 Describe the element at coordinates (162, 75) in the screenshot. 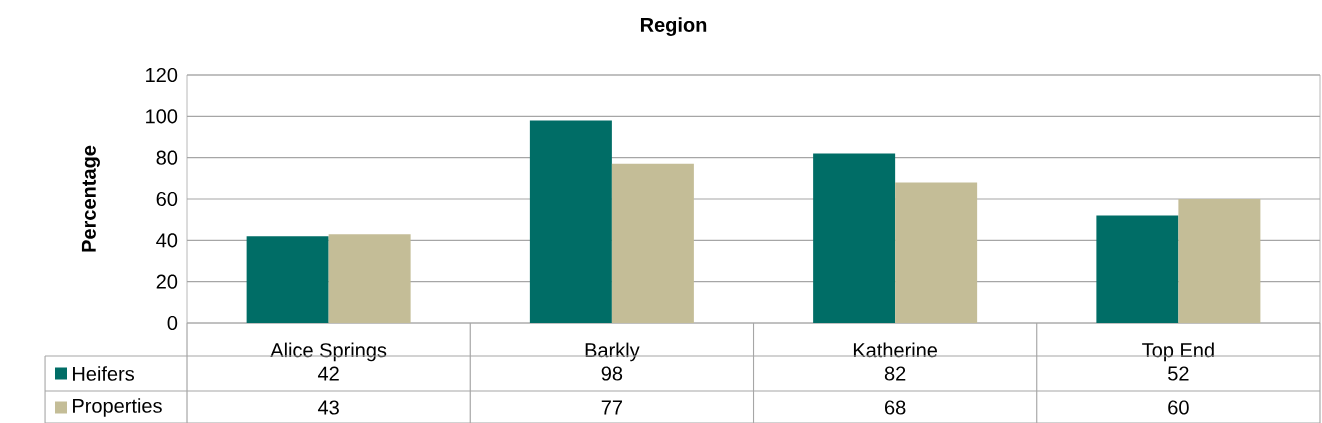

I see `y-tick-label: 120` at that location.